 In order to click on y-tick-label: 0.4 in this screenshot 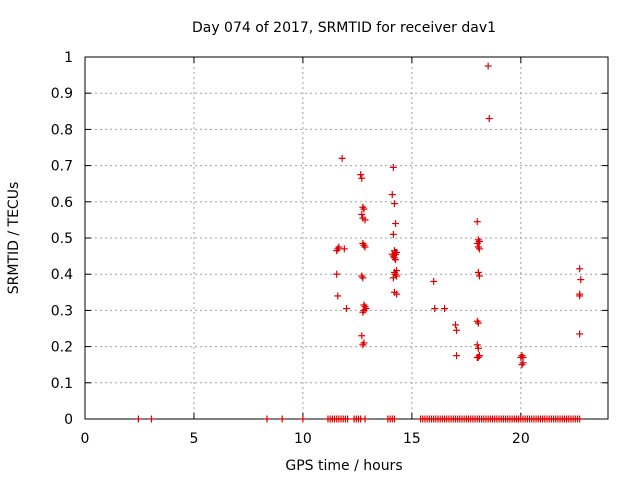, I will do `click(62, 275)`.